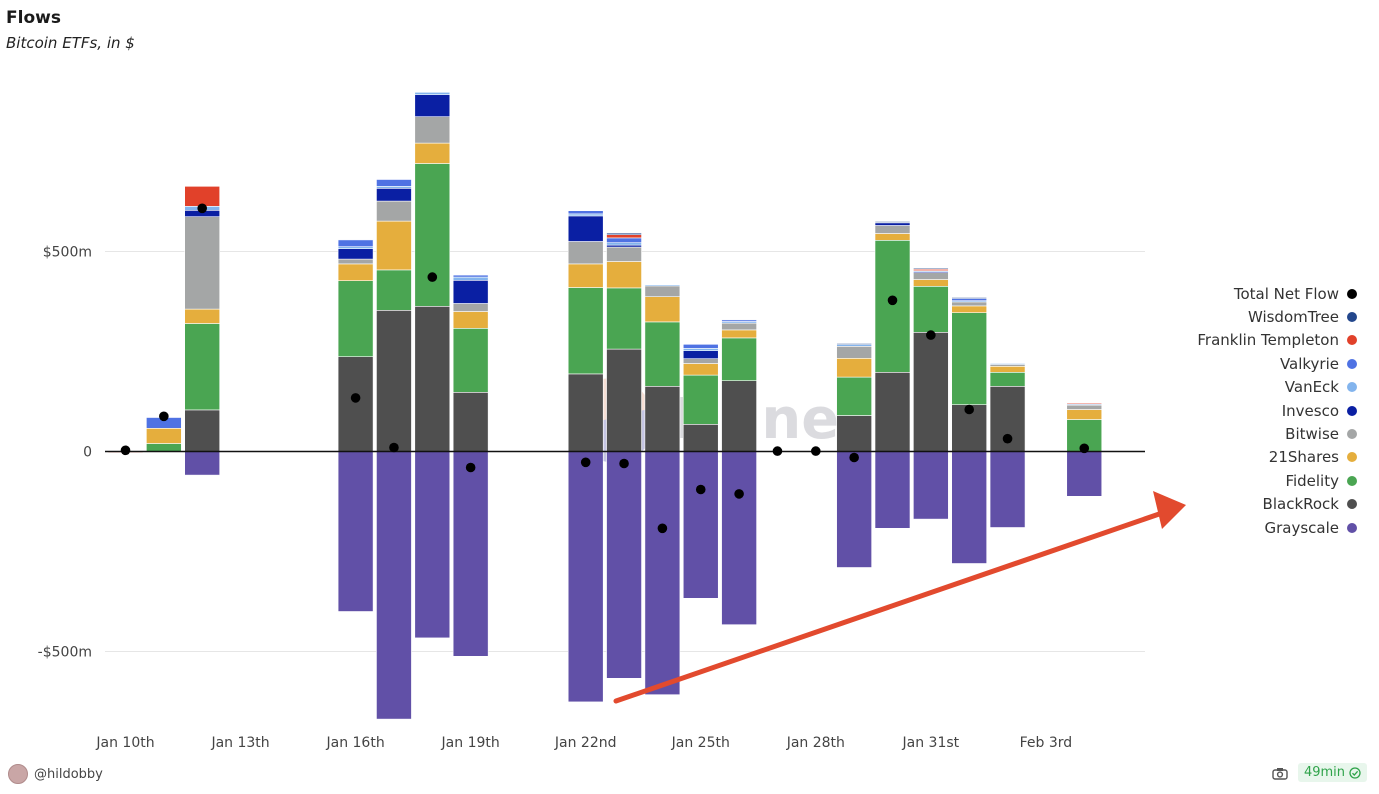  Describe the element at coordinates (1277, 387) in the screenshot. I see `legend-item: VanEck` at that location.